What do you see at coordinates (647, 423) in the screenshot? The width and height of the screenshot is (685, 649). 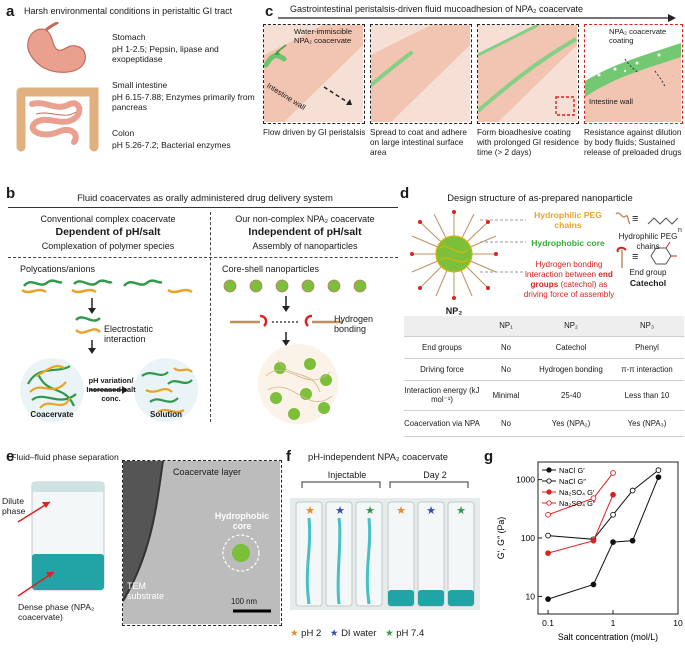 I see `table-cell: Yes (NPA₃)` at bounding box center [647, 423].